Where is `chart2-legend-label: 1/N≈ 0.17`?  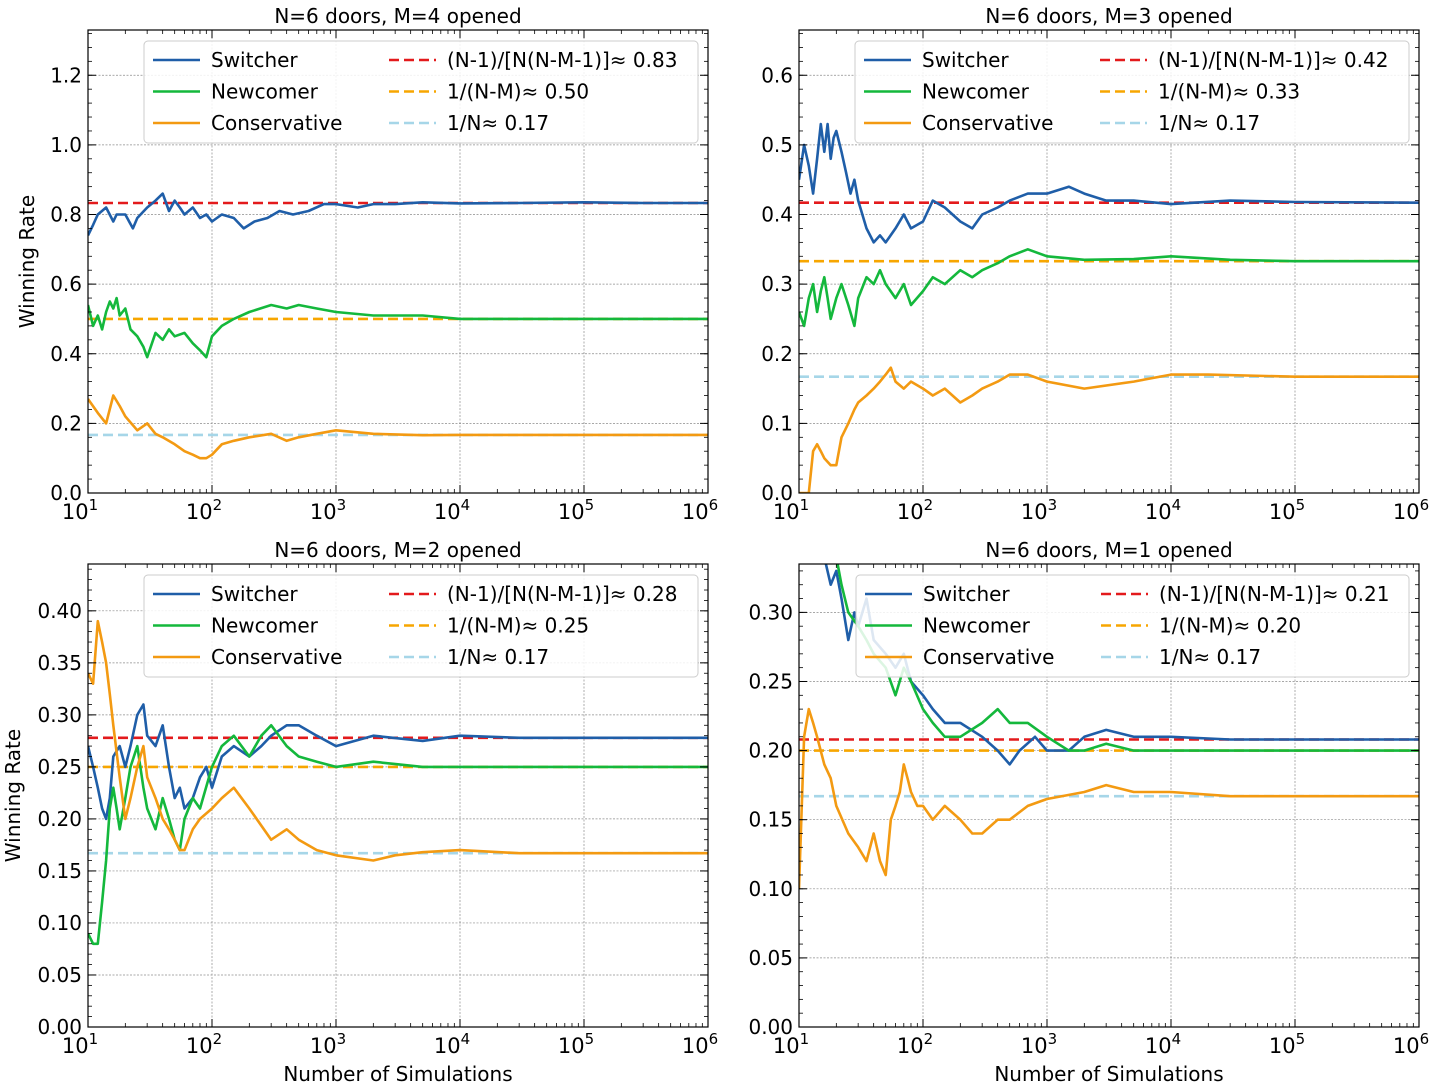
chart2-legend-label: 1/N≈ 0.17 is located at coordinates (1209, 123).